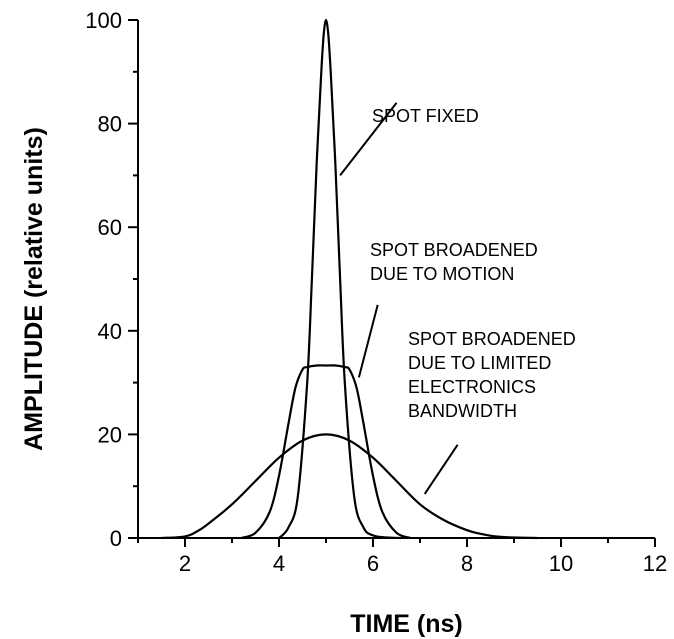 The height and width of the screenshot is (639, 674). Describe the element at coordinates (406, 624) in the screenshot. I see `x-axis-title: TIME (ns)` at that location.